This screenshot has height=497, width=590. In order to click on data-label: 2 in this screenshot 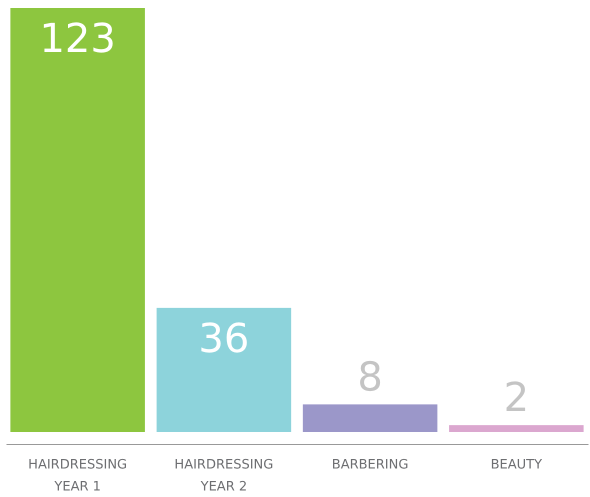, I will do `click(517, 398)`.